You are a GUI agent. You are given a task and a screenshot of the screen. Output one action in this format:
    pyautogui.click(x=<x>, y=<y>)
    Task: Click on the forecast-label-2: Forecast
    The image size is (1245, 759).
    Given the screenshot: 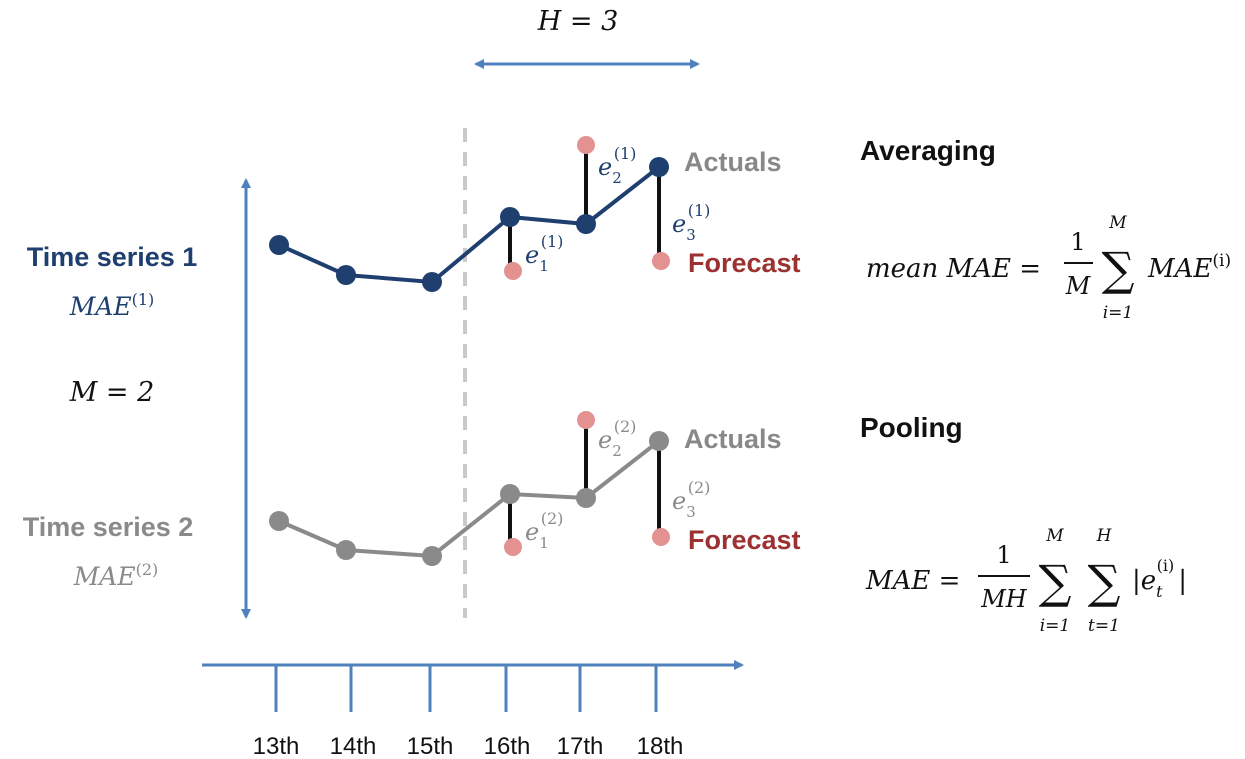 What is the action you would take?
    pyautogui.click(x=744, y=540)
    